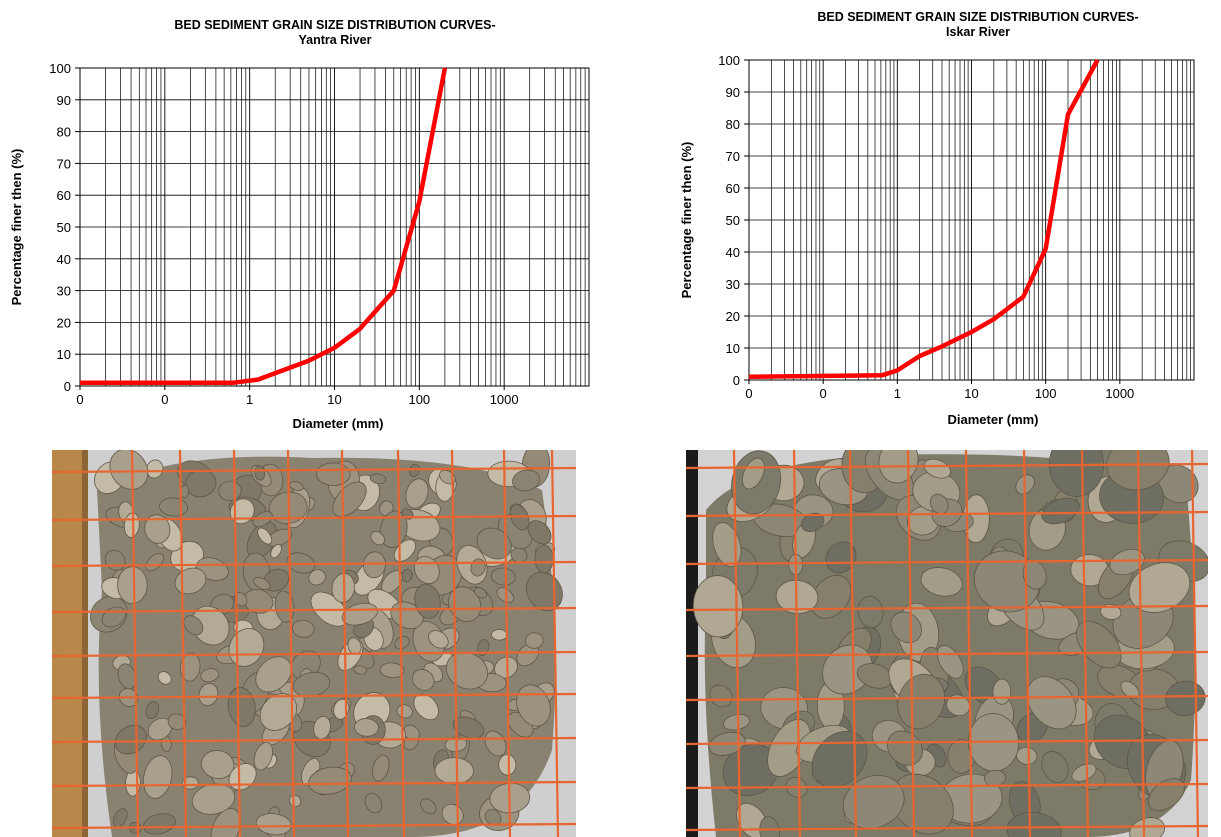 The image size is (1221, 837). I want to click on chart-subtitle: Yantra River, so click(335, 40).